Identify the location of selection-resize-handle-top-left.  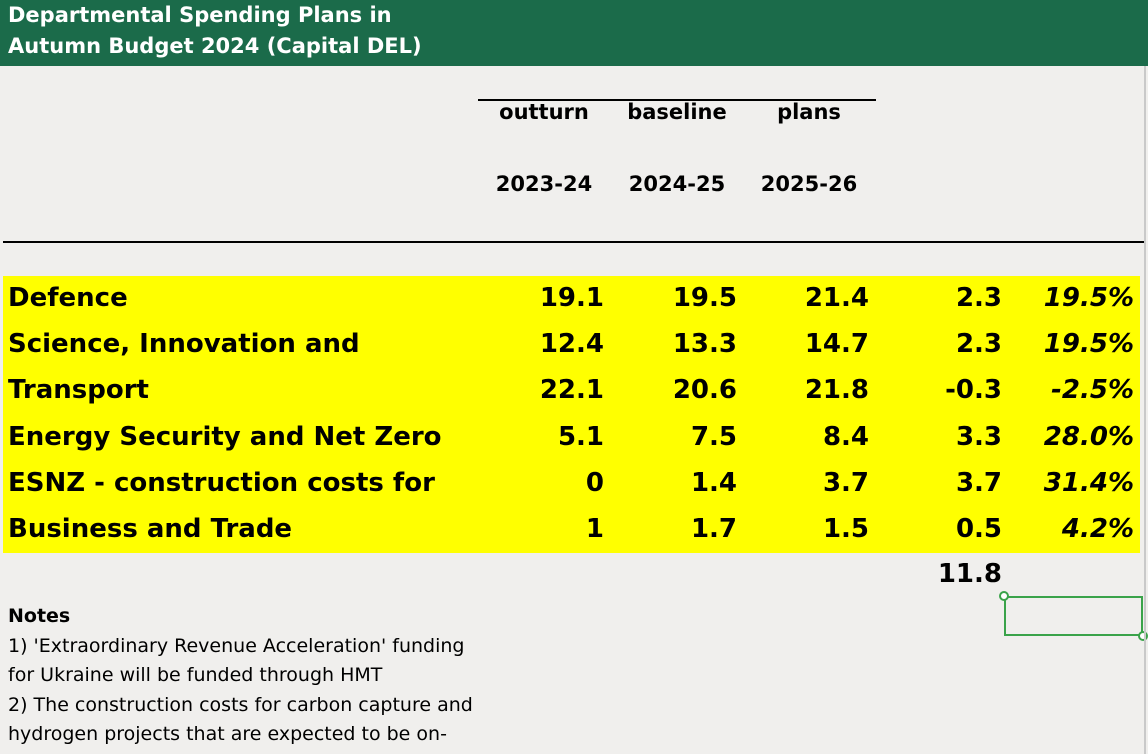
(1004, 596).